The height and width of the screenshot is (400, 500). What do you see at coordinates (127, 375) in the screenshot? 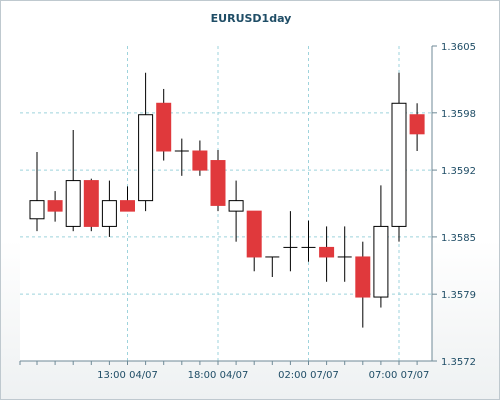
I see `x-tick-label: 13:00 04/07` at bounding box center [127, 375].